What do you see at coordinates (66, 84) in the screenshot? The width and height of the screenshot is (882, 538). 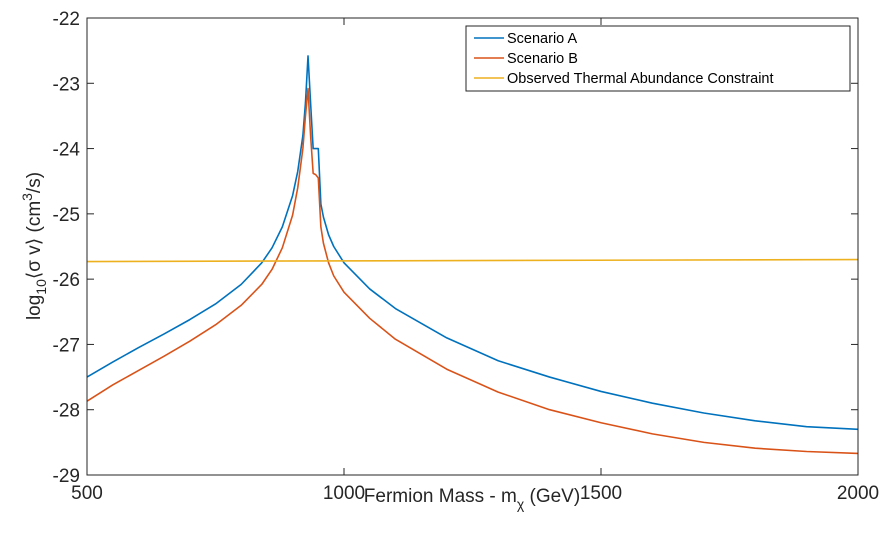 I see `y-tick-label: -23` at bounding box center [66, 84].